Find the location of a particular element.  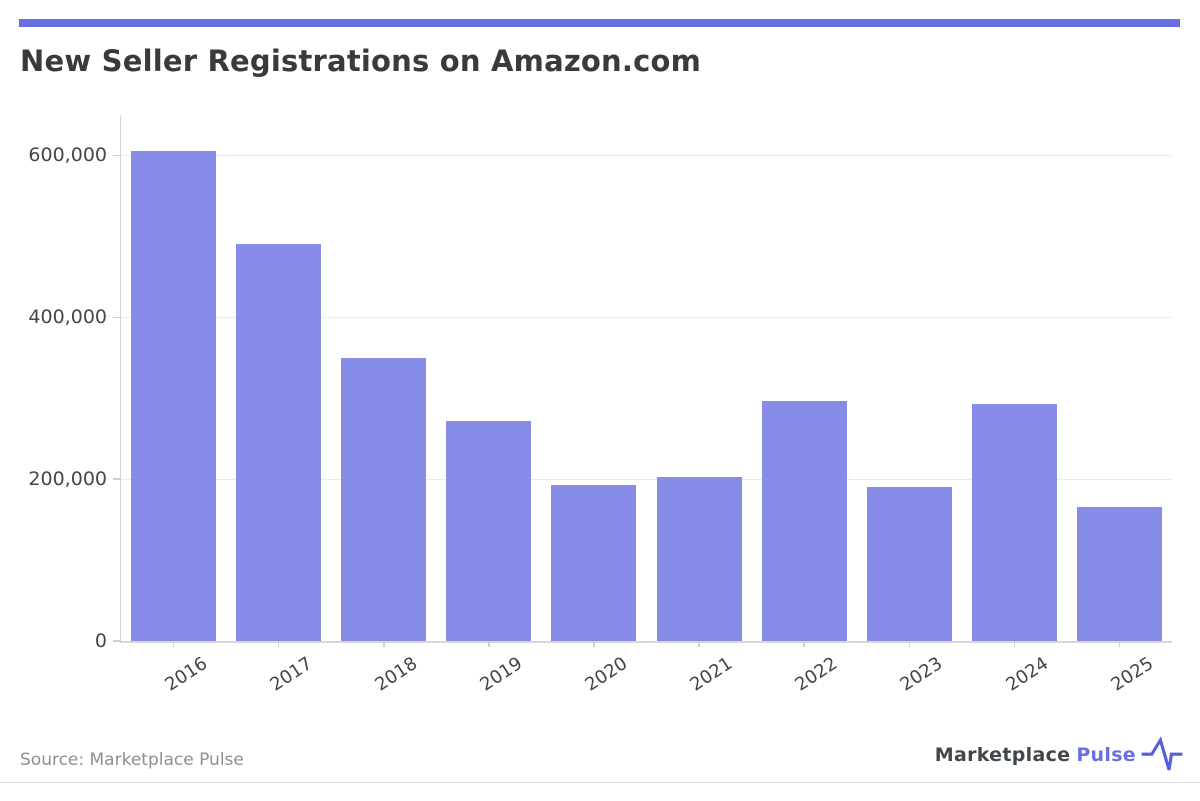

bar-2025 is located at coordinates (1119, 574).